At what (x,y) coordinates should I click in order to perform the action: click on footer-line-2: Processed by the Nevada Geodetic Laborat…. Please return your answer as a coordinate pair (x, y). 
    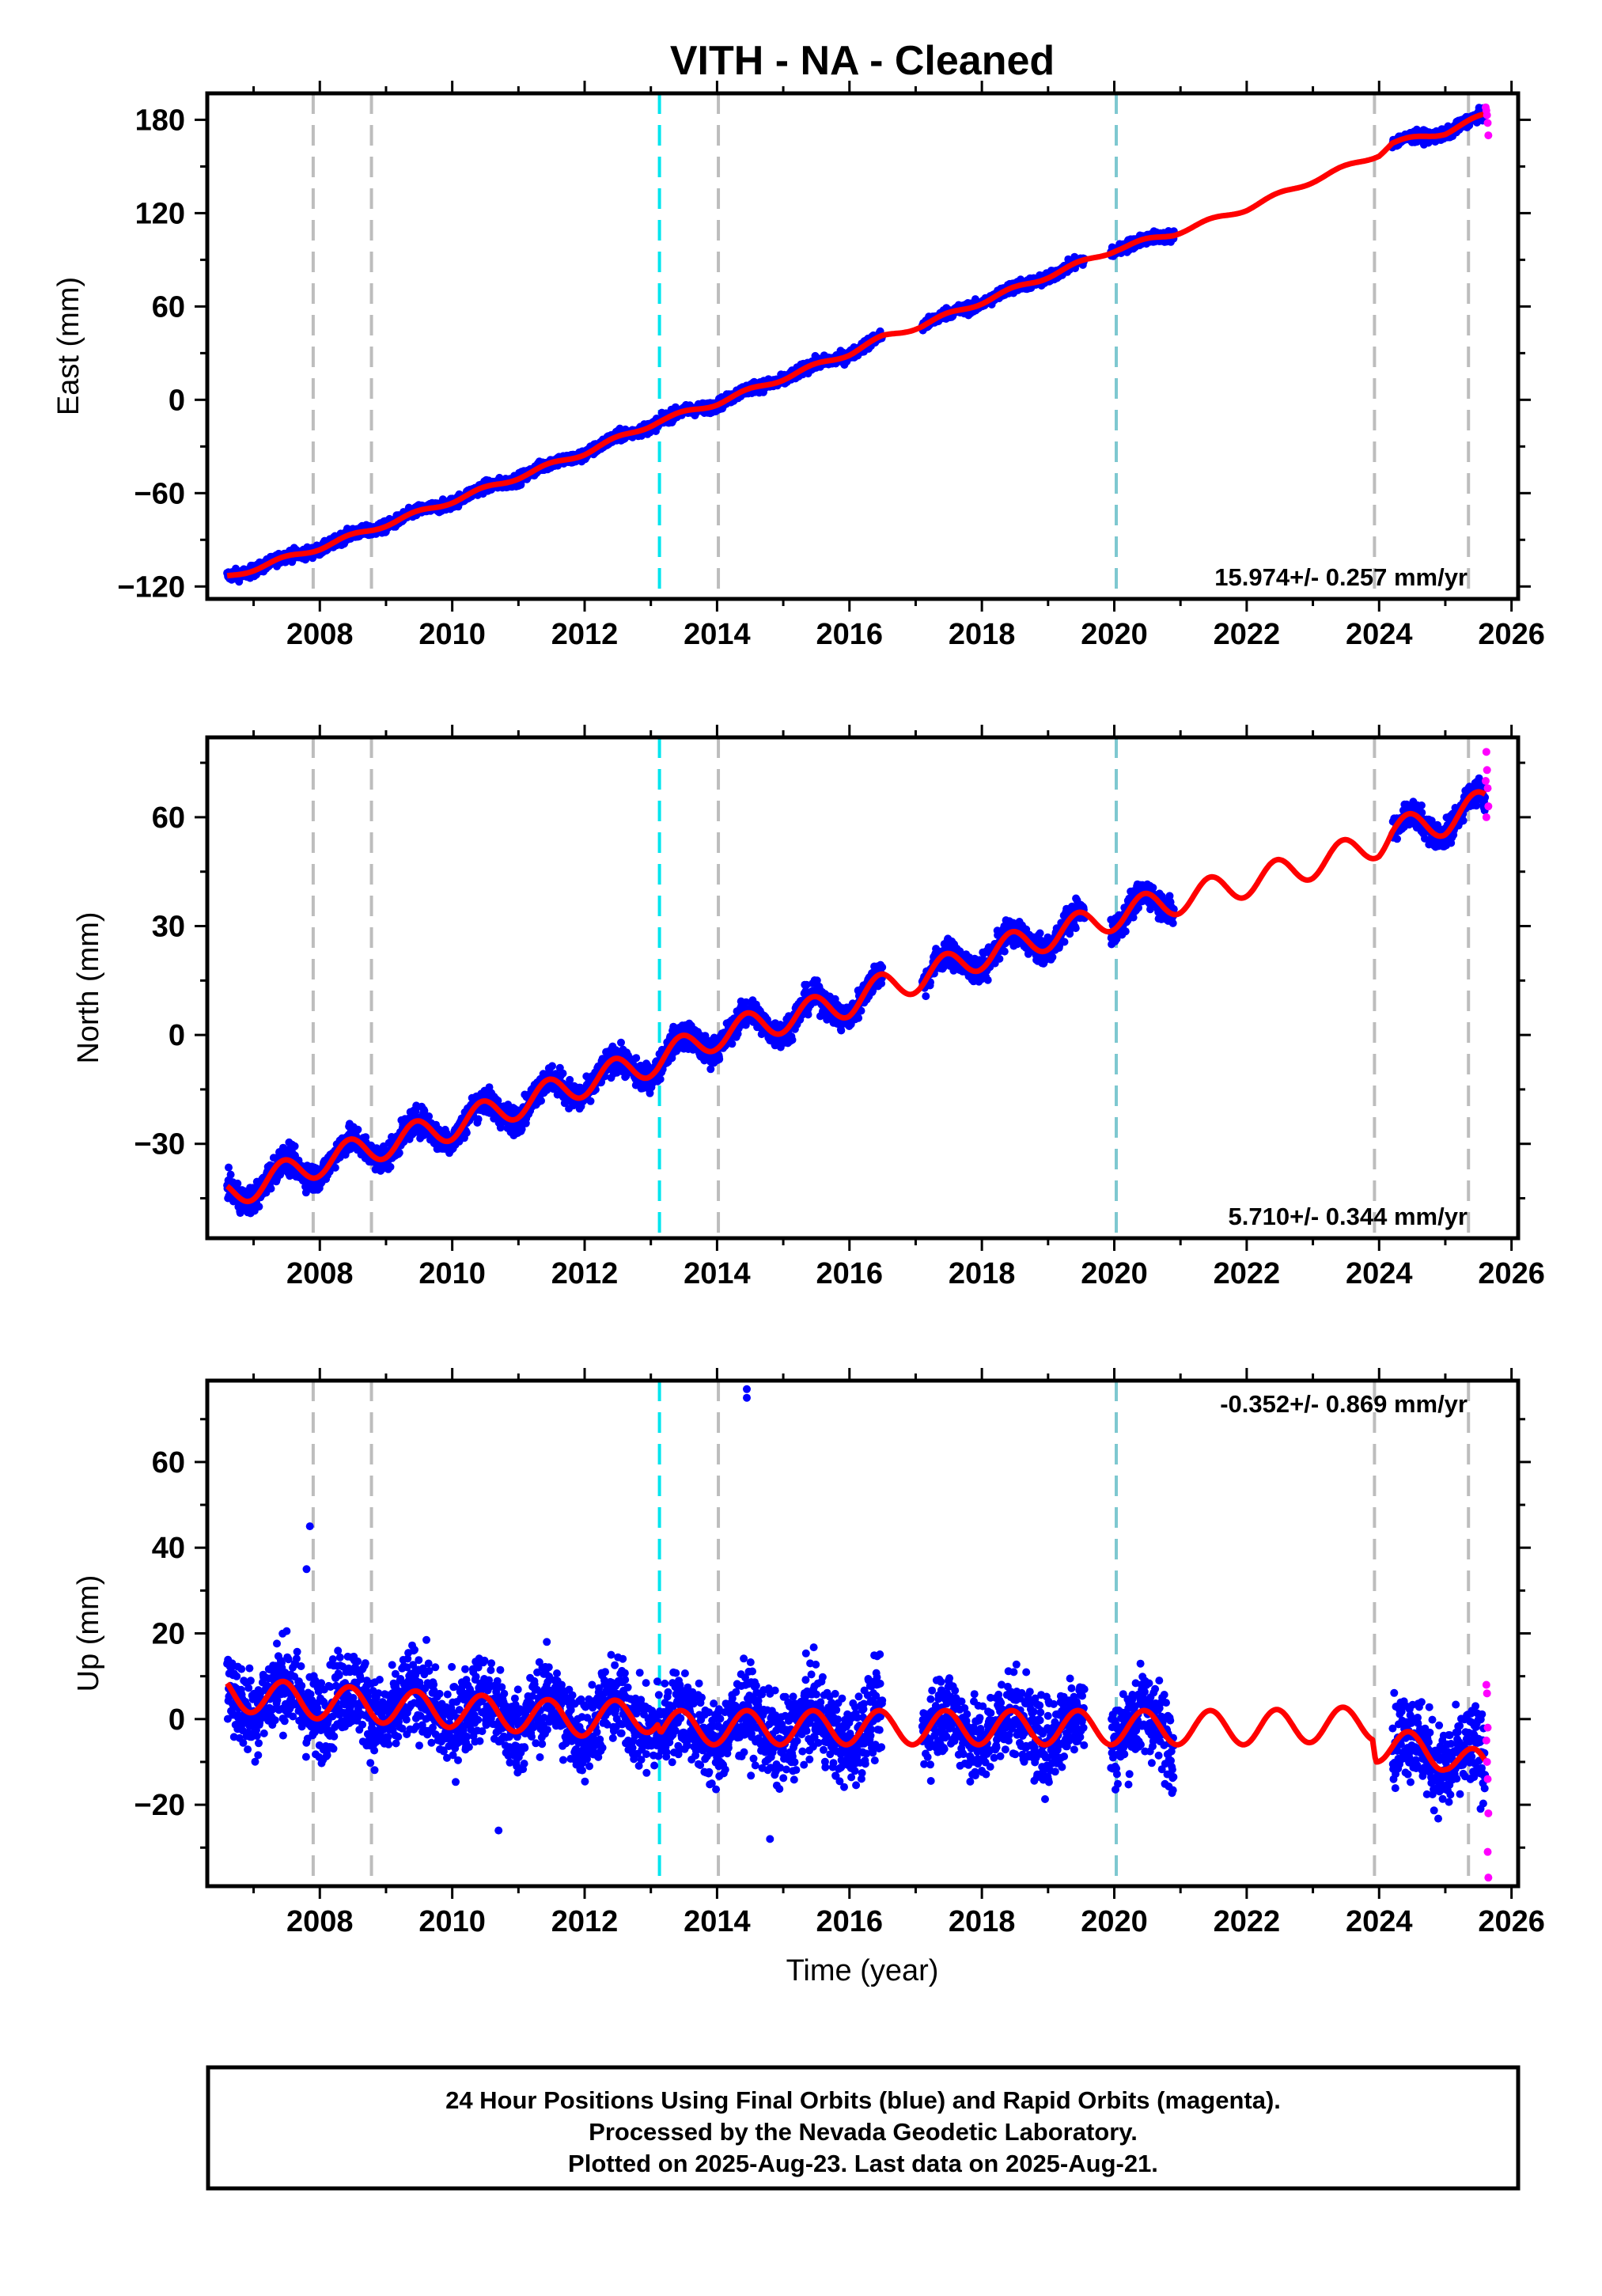
    Looking at the image, I should click on (864, 2132).